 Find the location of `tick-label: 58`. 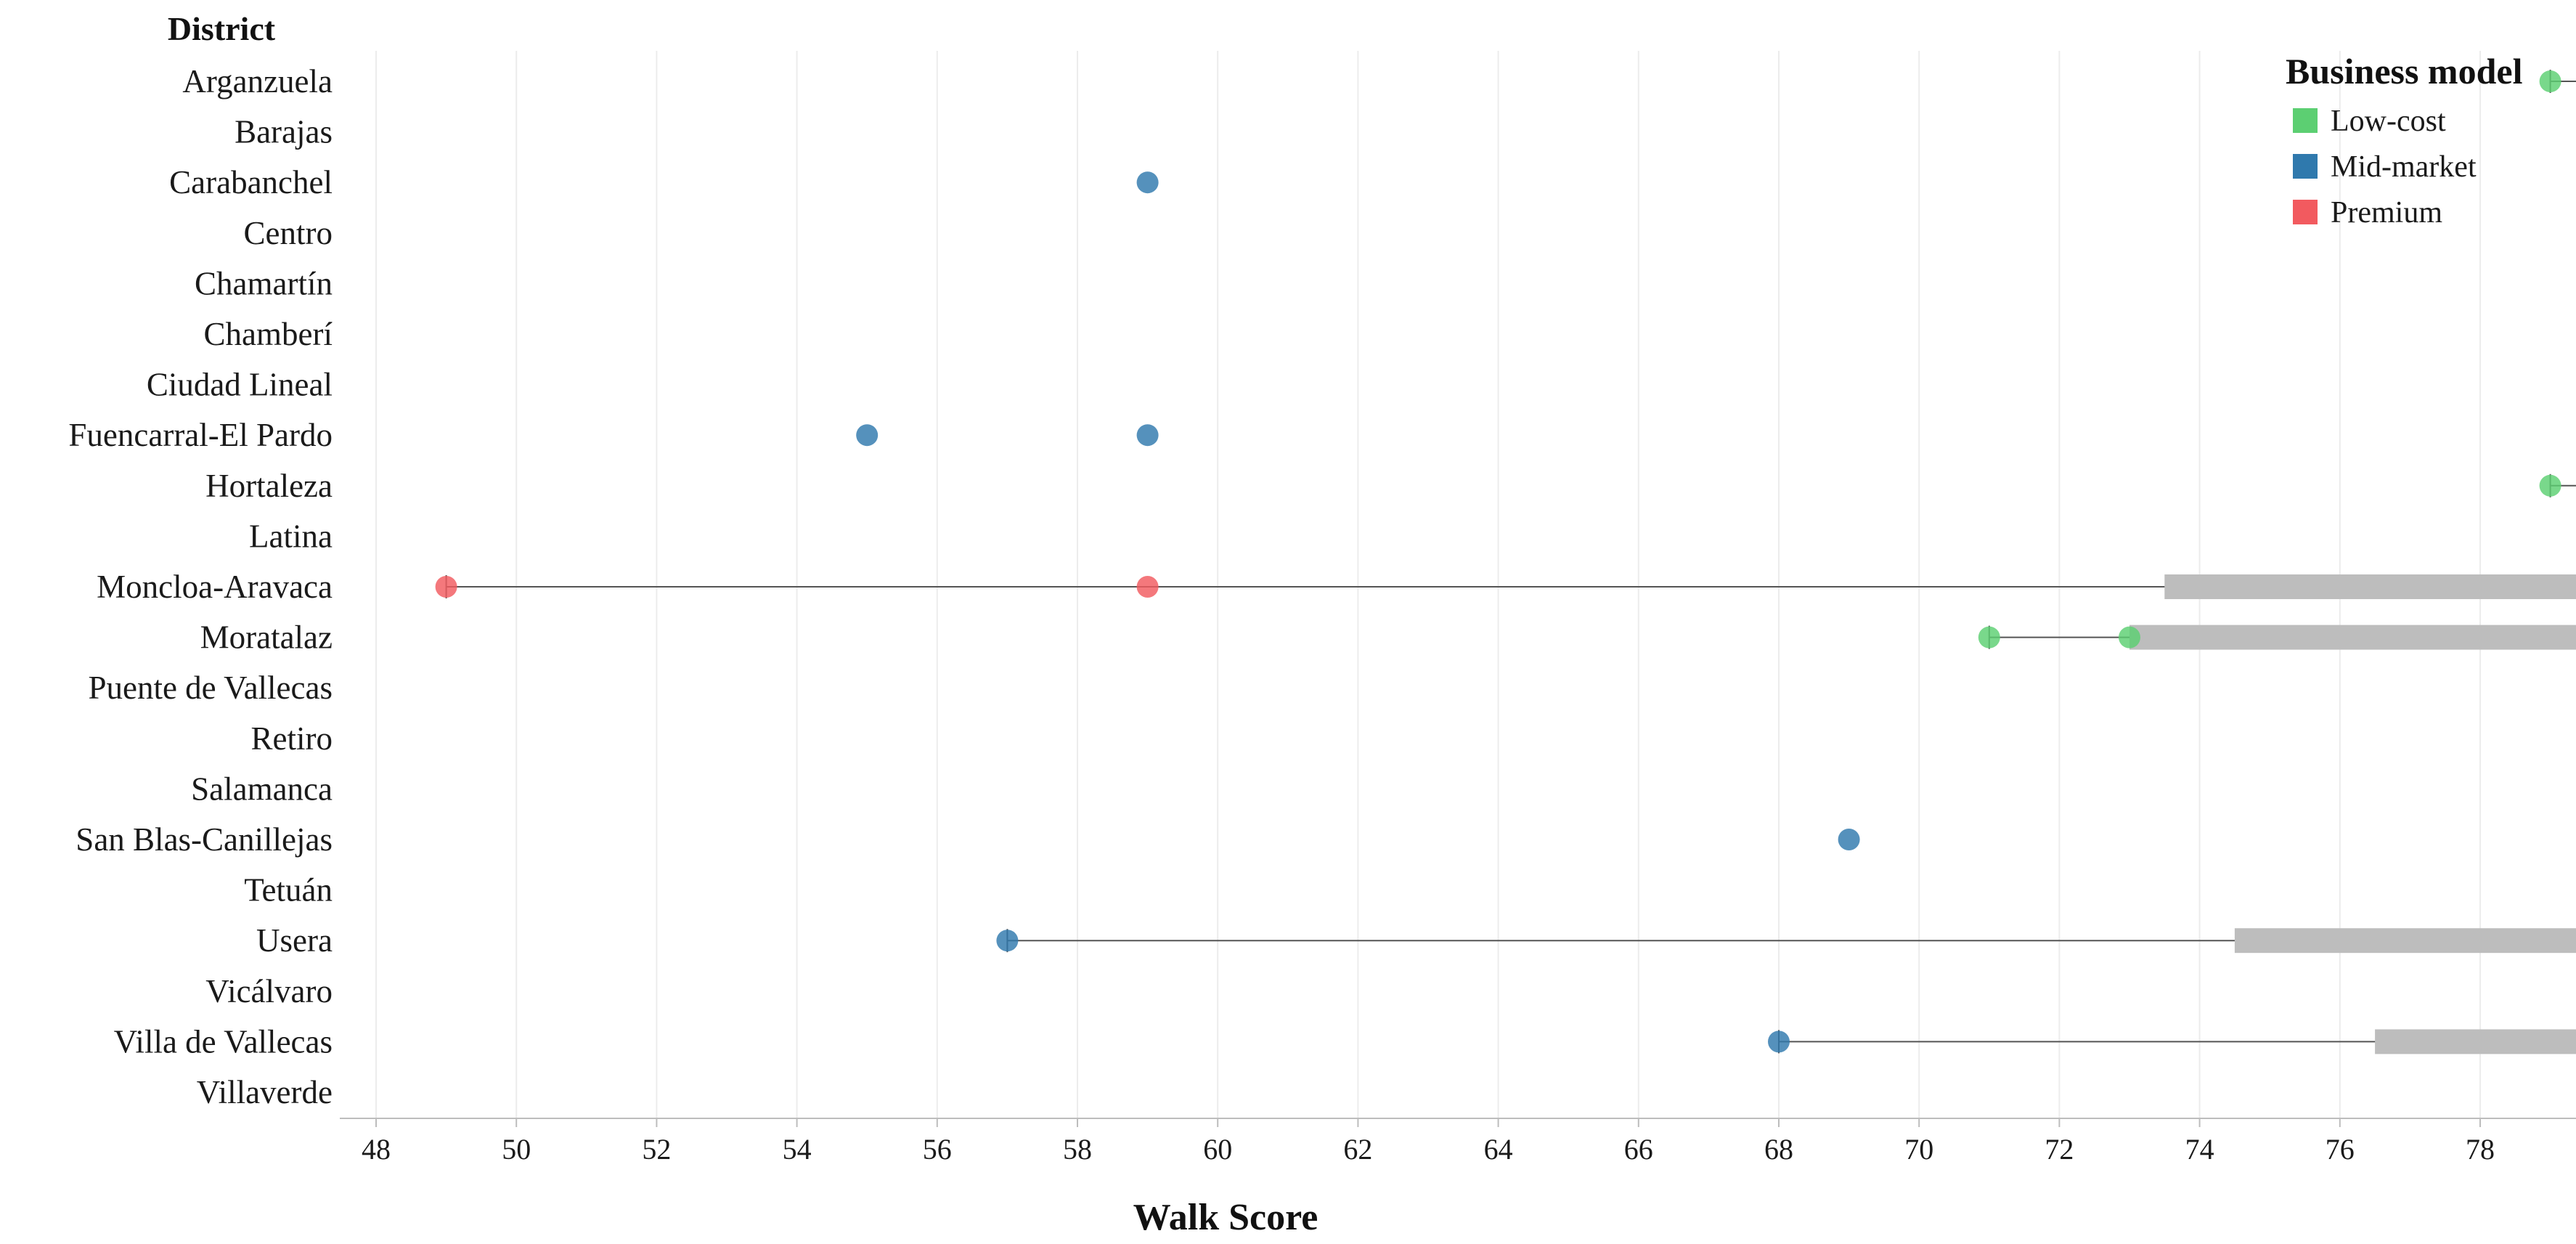

tick-label: 58 is located at coordinates (1077, 1149).